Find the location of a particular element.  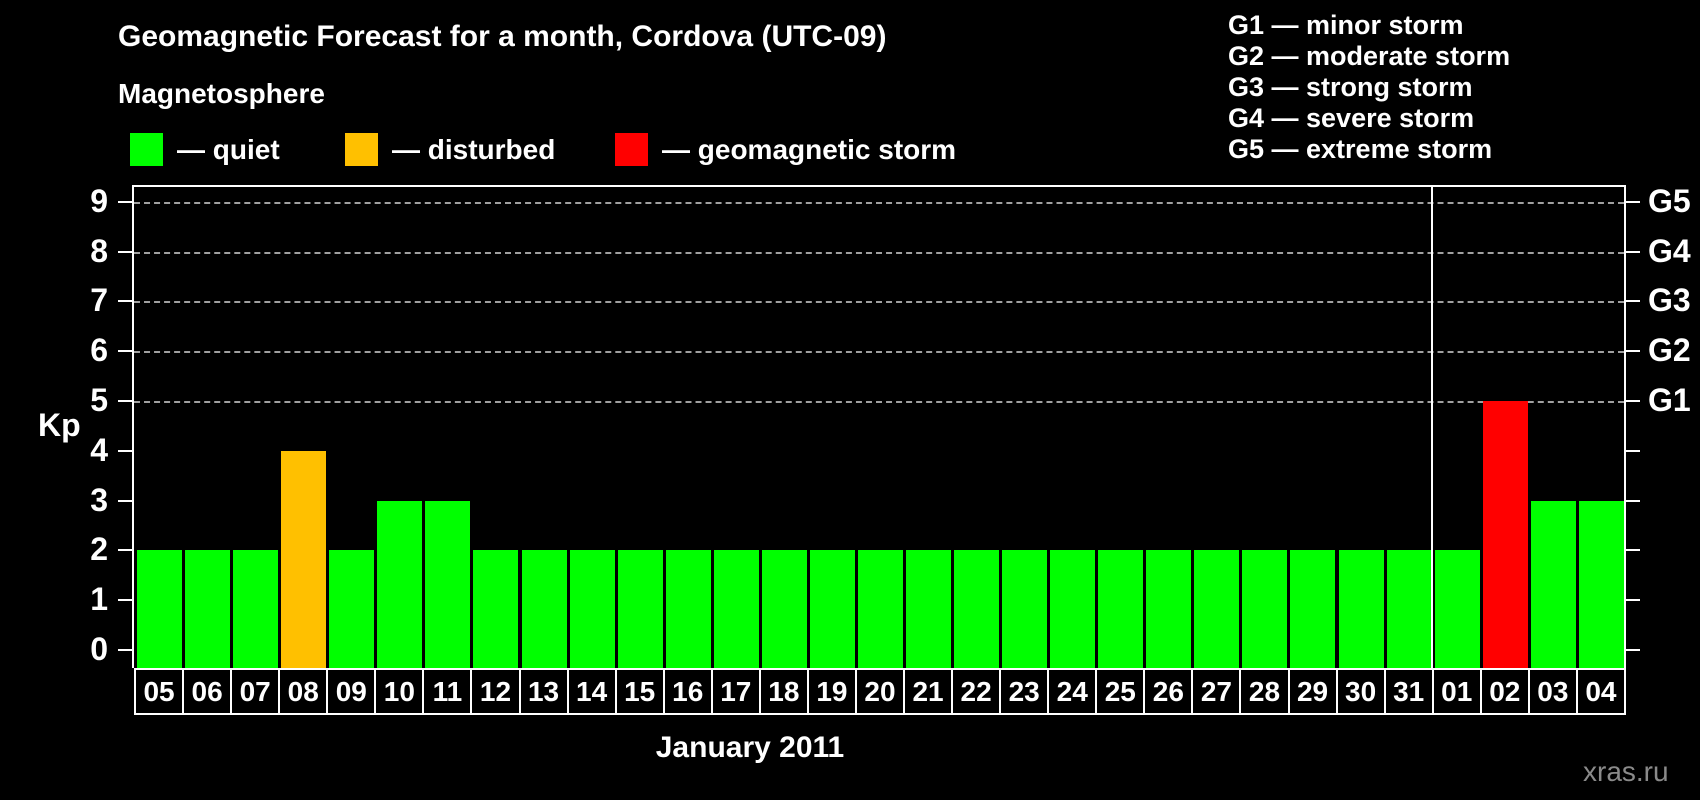

legend-swatch-quiet is located at coordinates (146, 149).